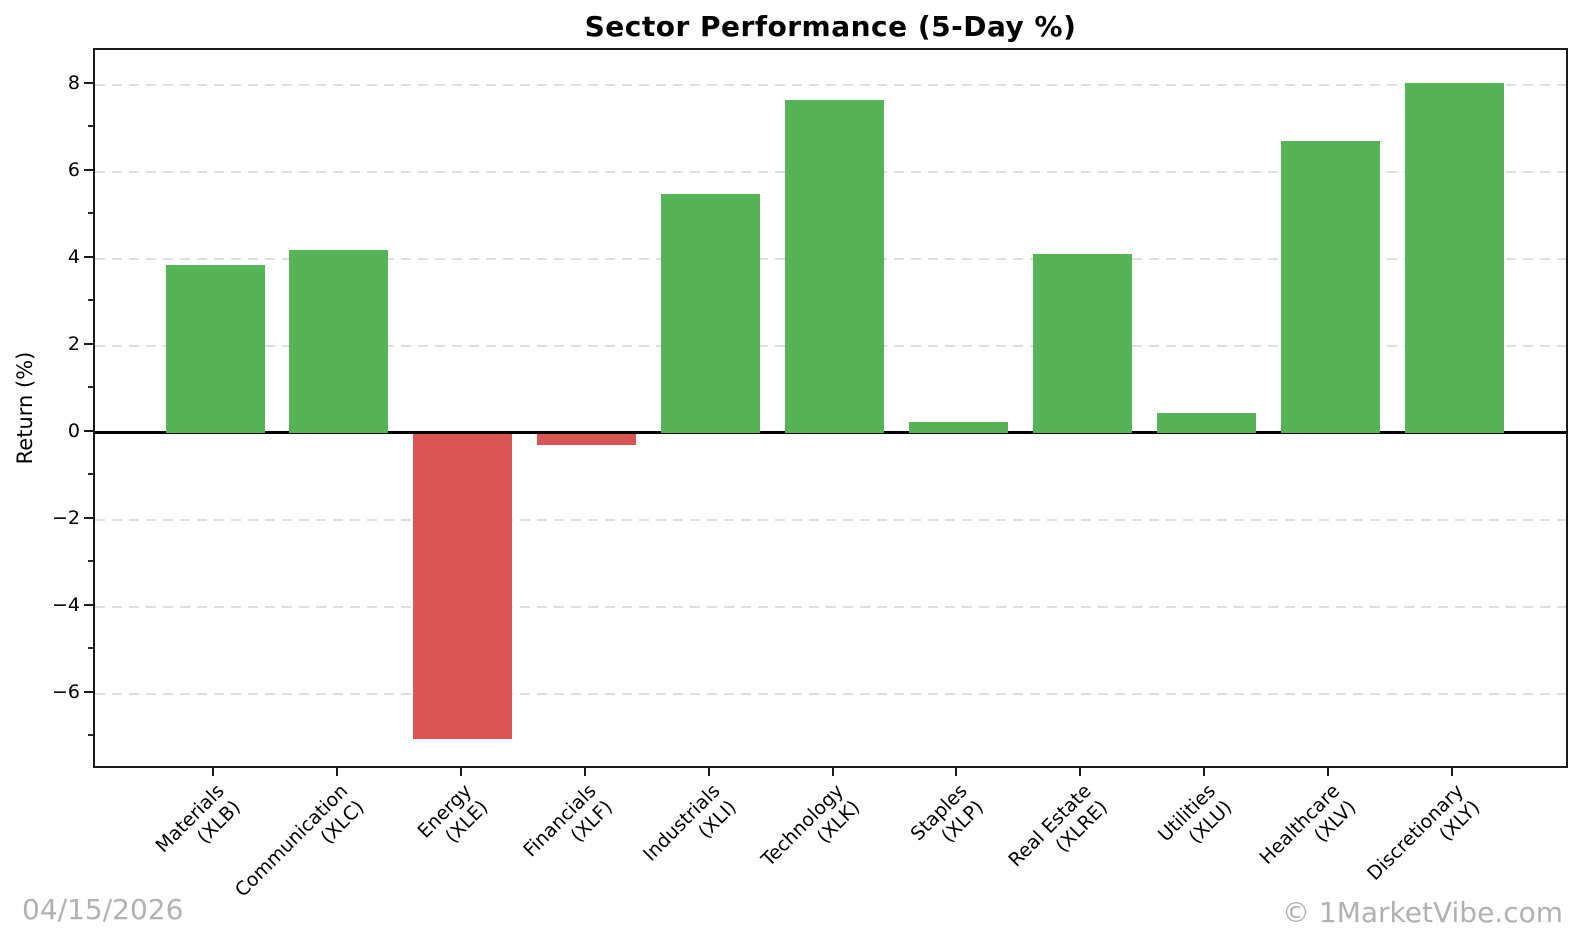 The image size is (1583, 940). Describe the element at coordinates (708, 772) in the screenshot. I see `x-tick-xli` at that location.